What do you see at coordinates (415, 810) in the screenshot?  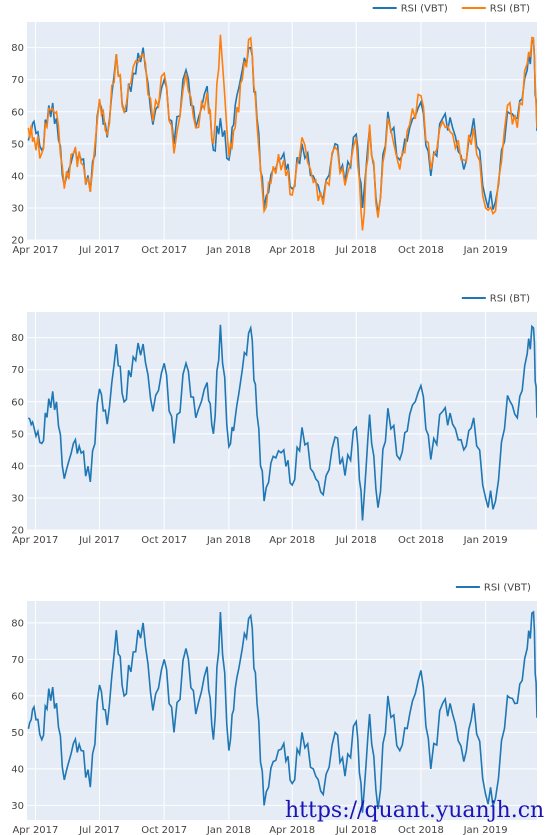 I see `watermark-text: https://quant.yuanjh.cn` at bounding box center [415, 810].